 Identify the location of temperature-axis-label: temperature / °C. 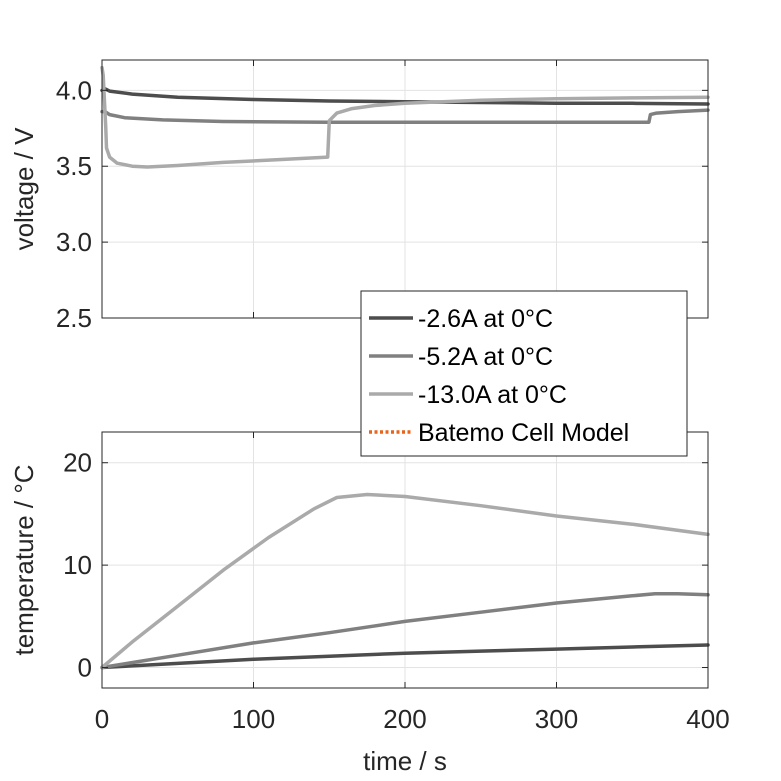
(24, 559).